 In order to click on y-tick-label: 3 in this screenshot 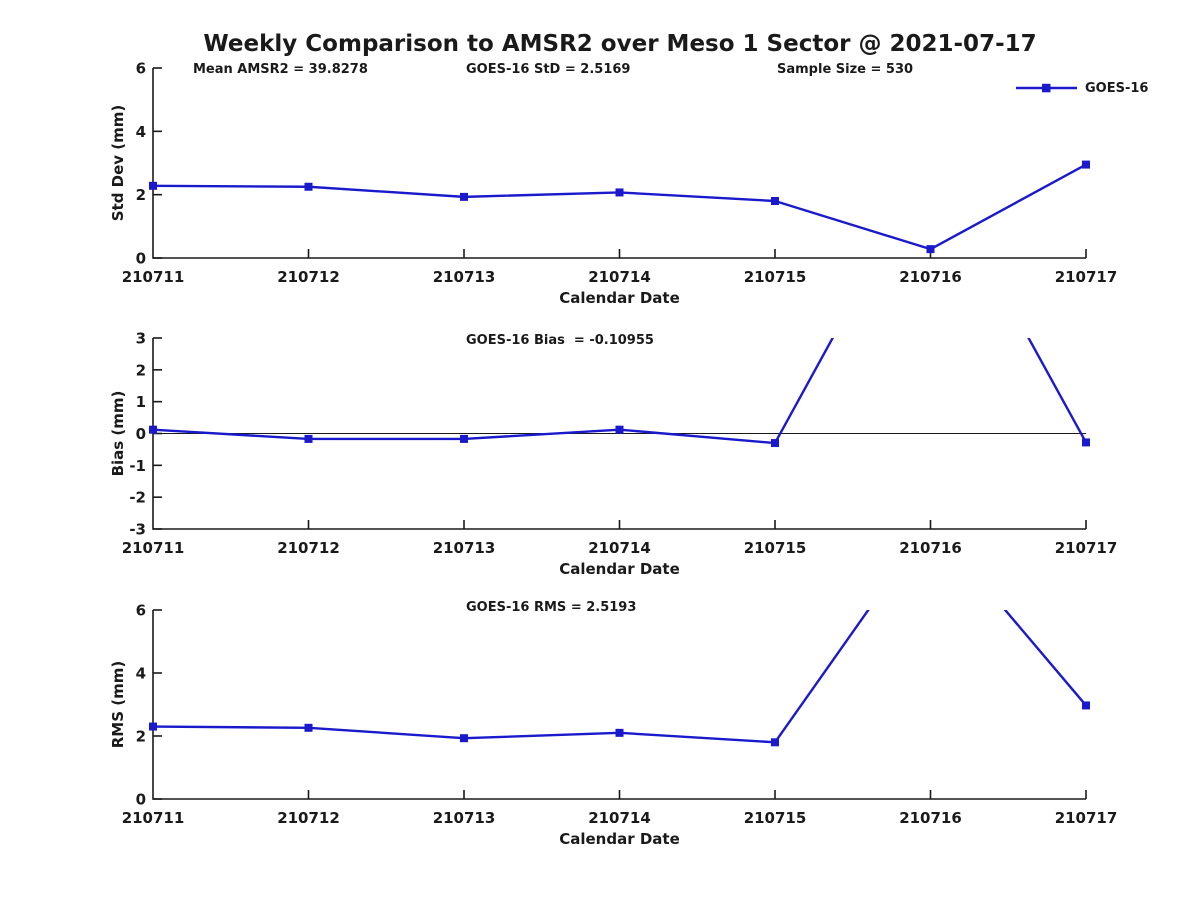, I will do `click(141, 339)`.